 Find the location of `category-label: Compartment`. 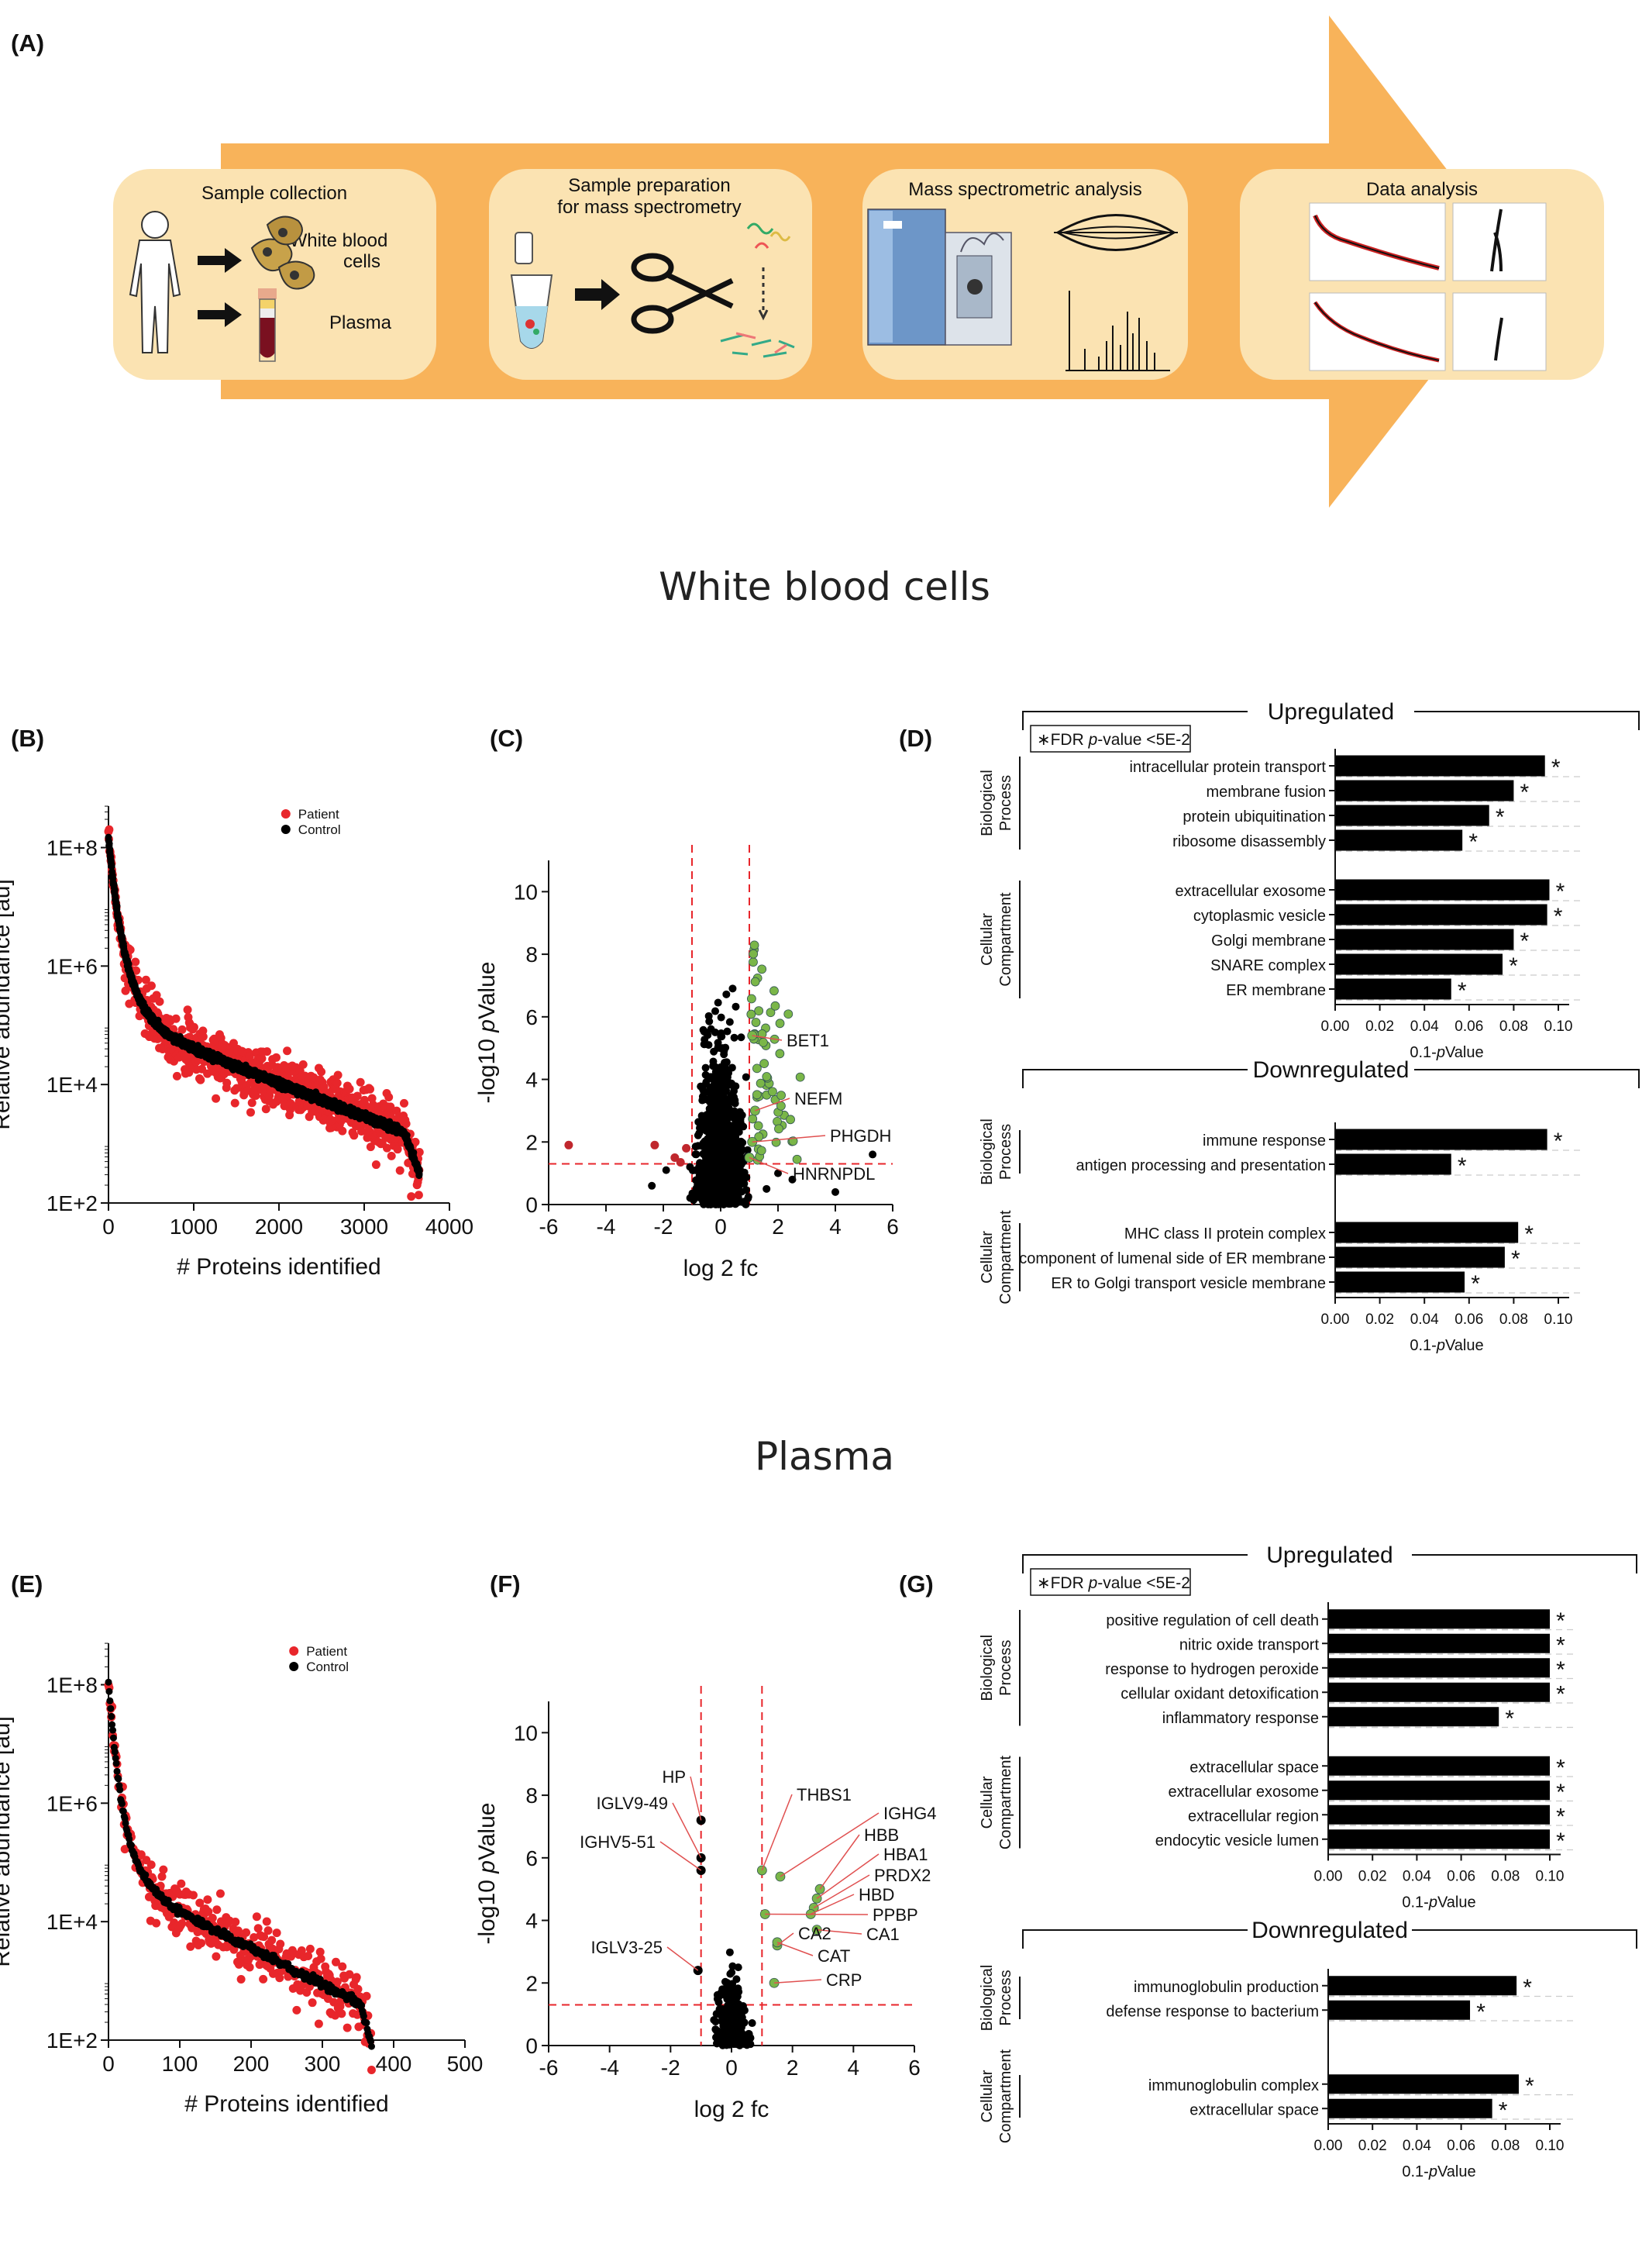

category-label: Compartment is located at coordinates (1005, 940).